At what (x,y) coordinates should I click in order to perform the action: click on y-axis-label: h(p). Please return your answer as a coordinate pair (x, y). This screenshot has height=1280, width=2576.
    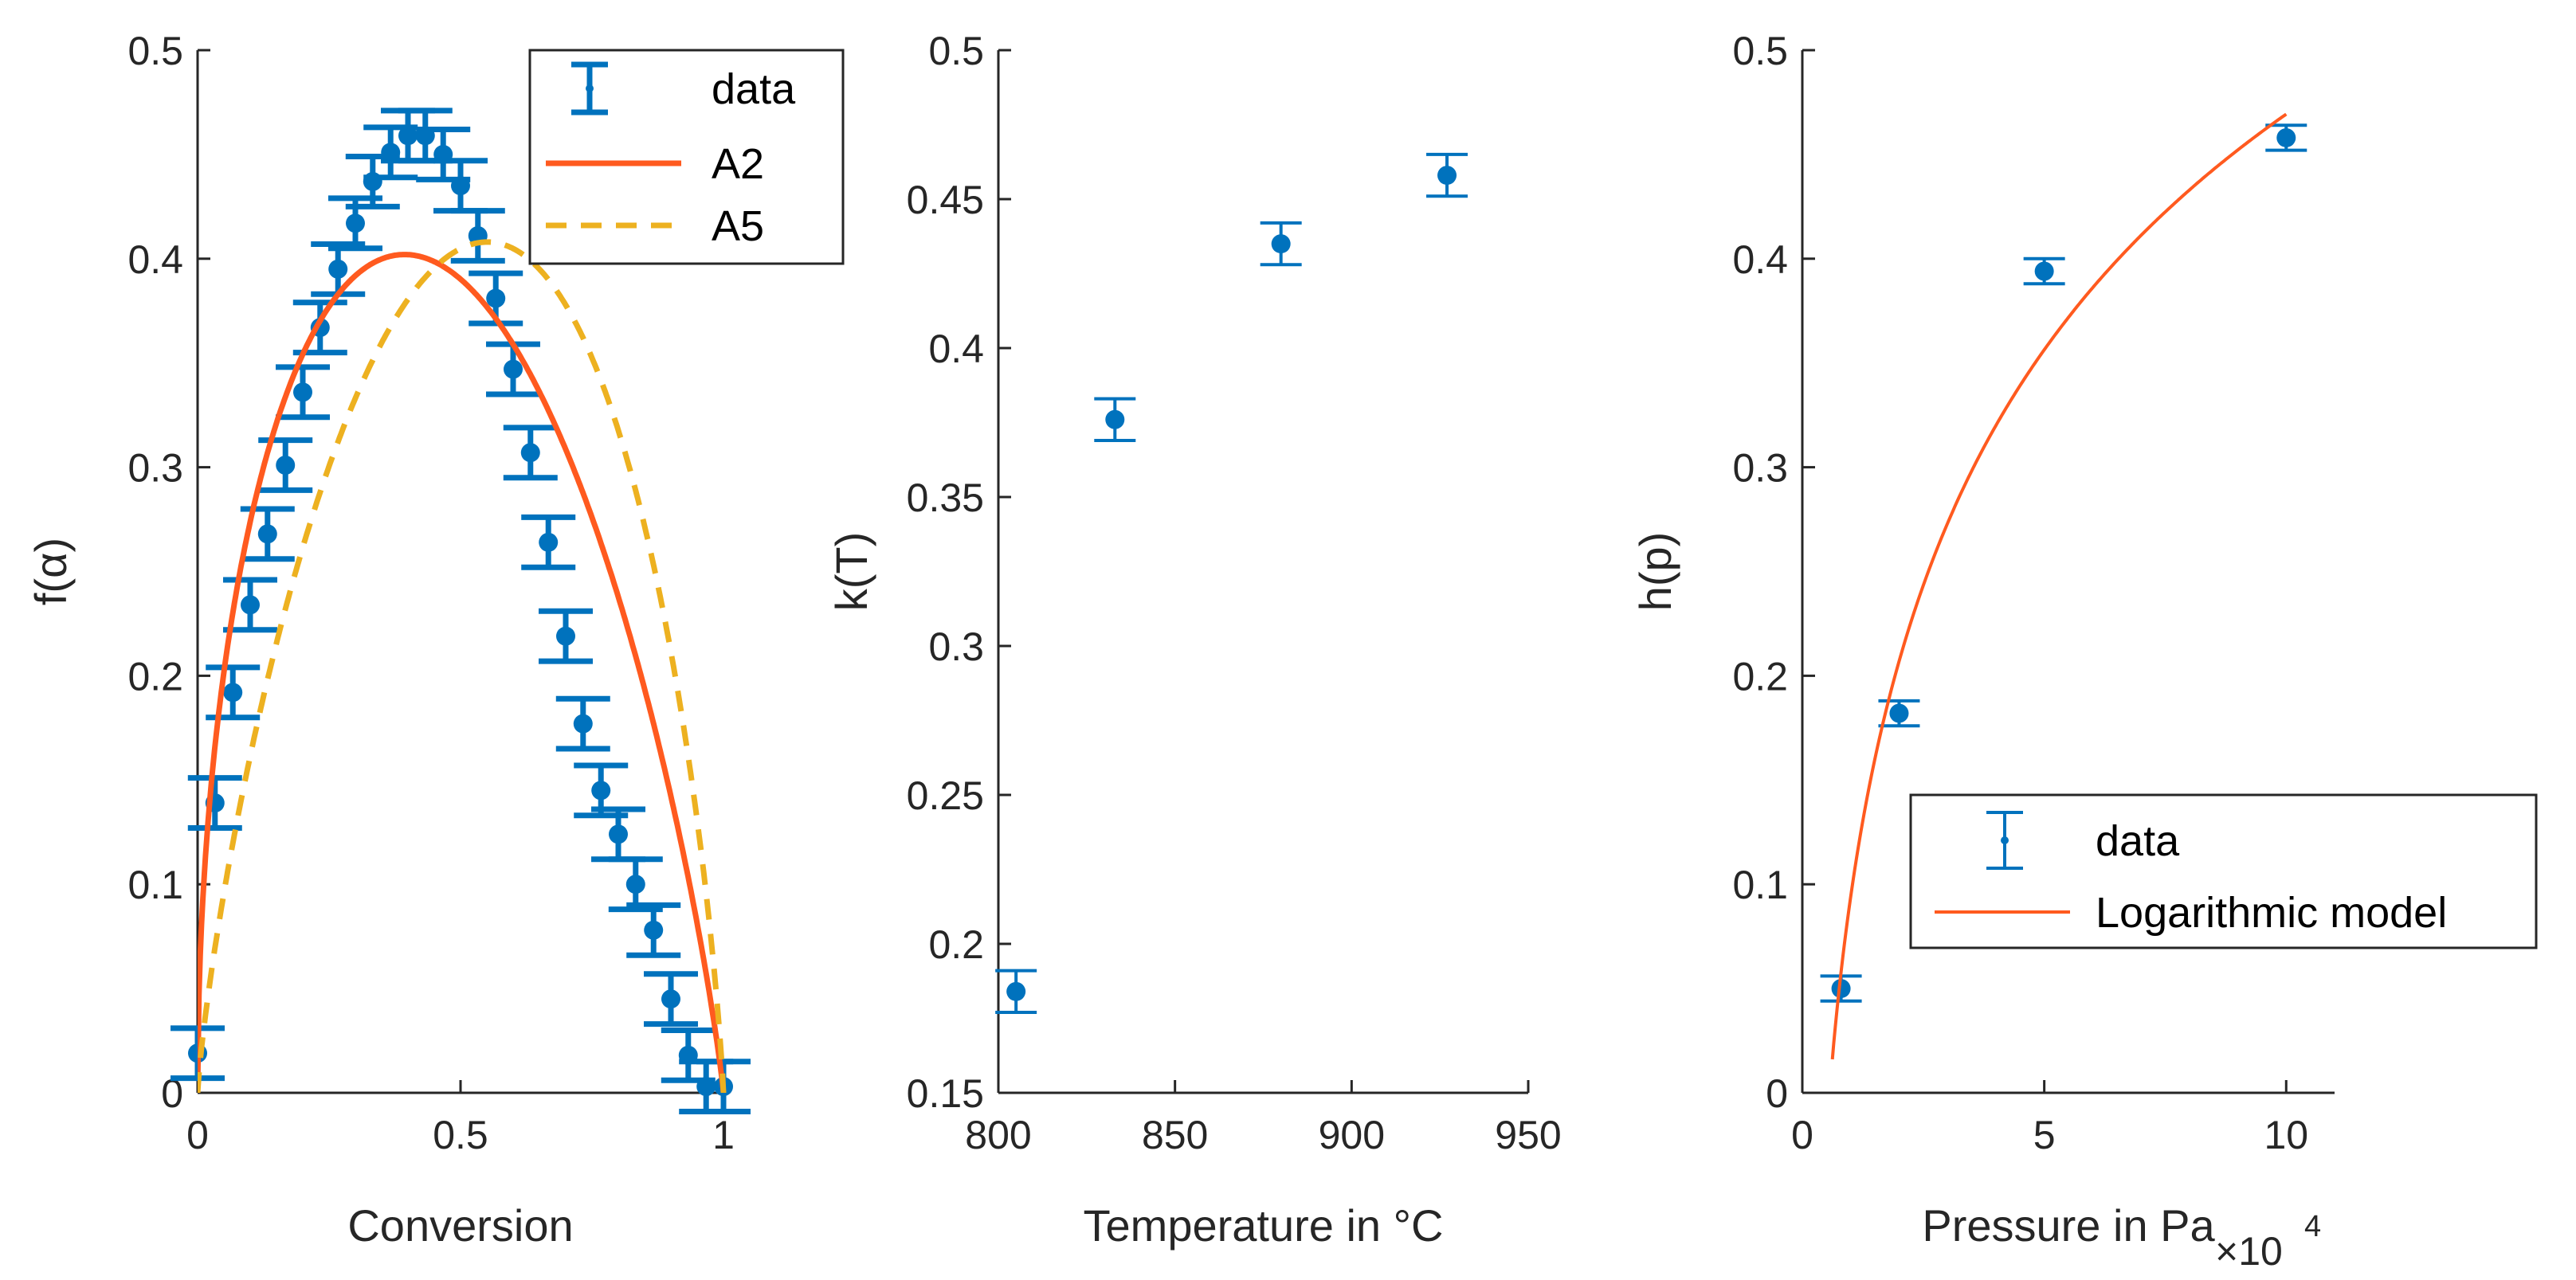
    Looking at the image, I should click on (1655, 572).